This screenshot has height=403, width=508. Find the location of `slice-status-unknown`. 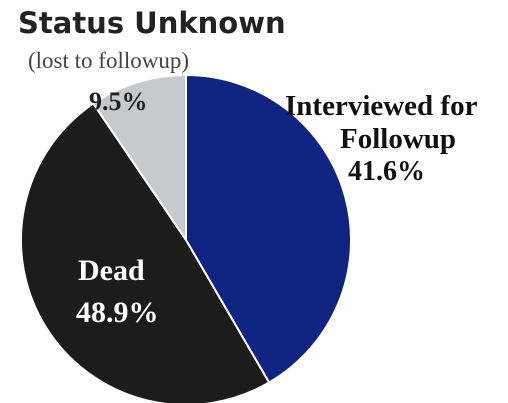

slice-status-unknown is located at coordinates (139, 158).